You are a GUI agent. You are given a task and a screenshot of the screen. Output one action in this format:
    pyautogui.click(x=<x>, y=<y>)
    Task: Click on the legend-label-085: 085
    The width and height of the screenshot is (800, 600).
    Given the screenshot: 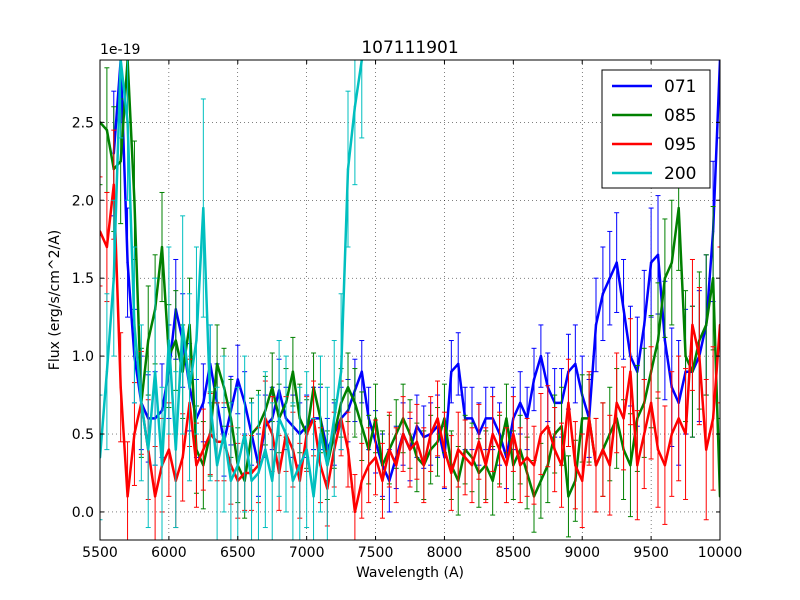 What is the action you would take?
    pyautogui.click(x=680, y=116)
    